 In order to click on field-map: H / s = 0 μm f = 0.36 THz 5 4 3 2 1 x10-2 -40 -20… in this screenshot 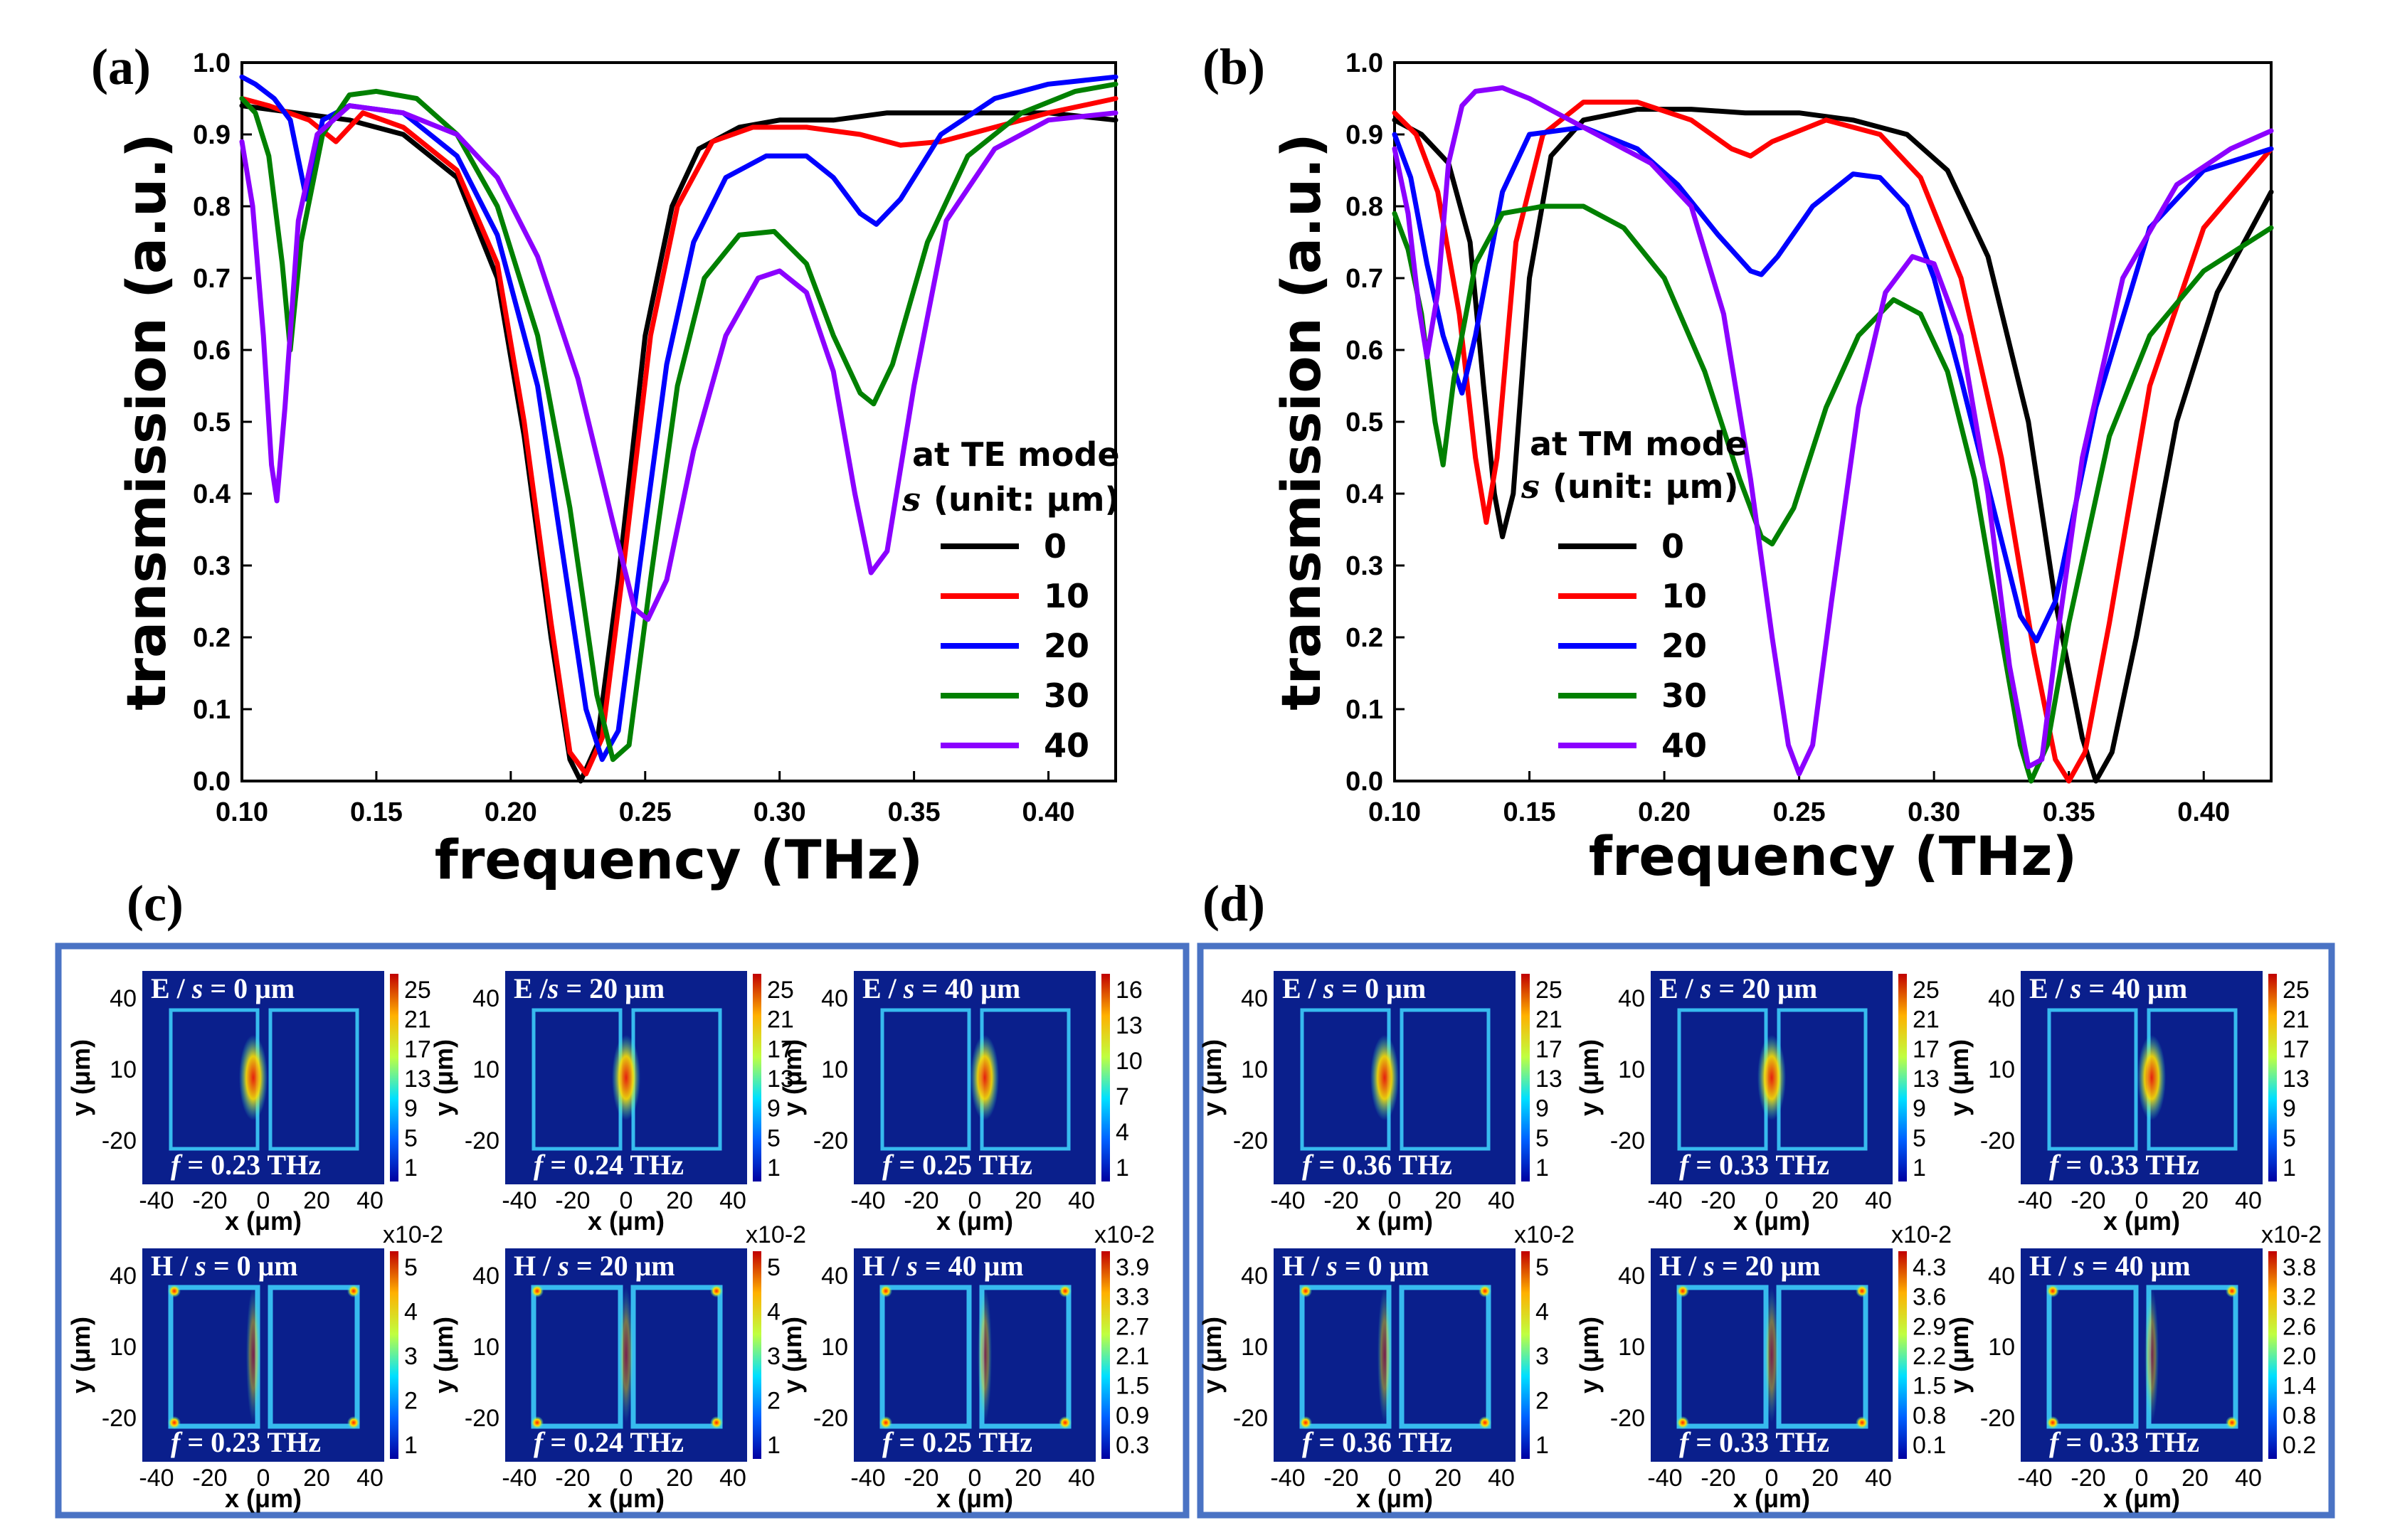, I will do `click(1386, 1367)`.